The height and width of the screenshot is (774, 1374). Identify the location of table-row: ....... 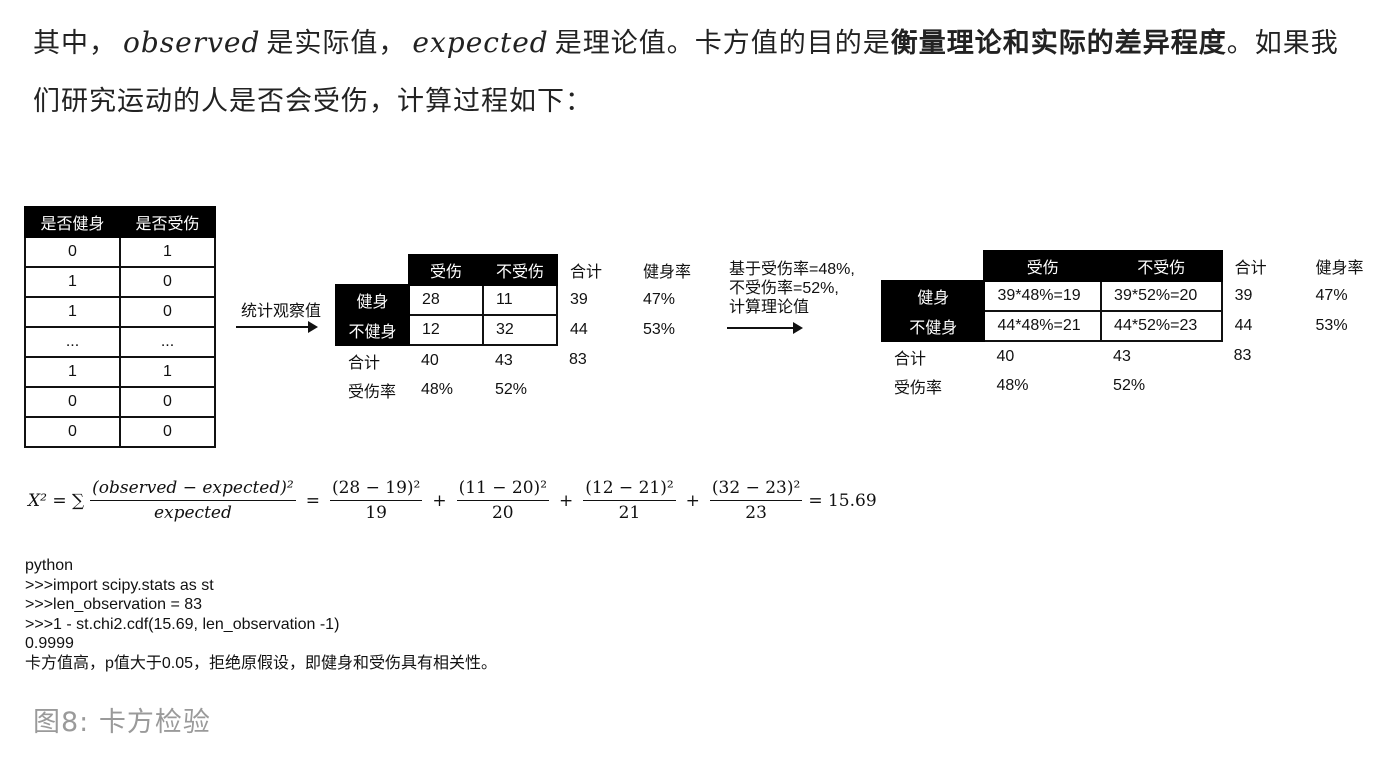
(120, 342).